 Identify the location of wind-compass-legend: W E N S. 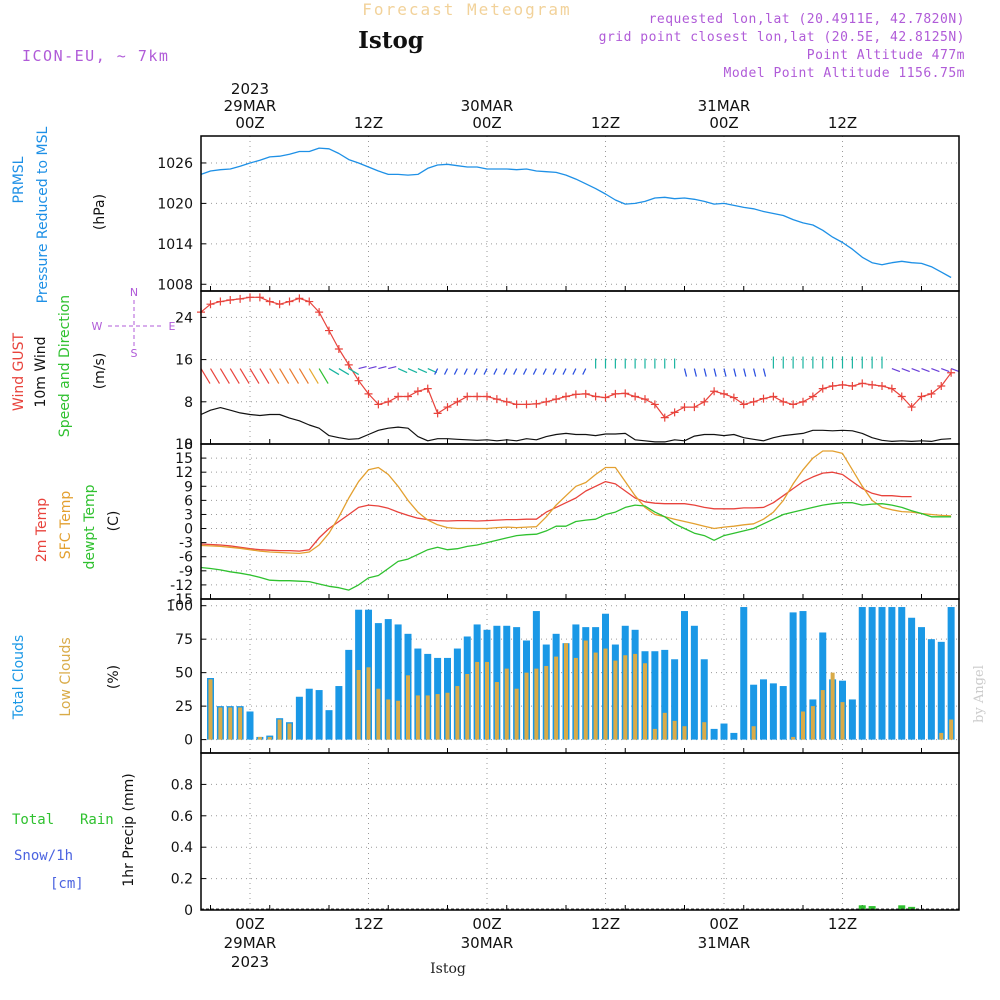
(134, 323).